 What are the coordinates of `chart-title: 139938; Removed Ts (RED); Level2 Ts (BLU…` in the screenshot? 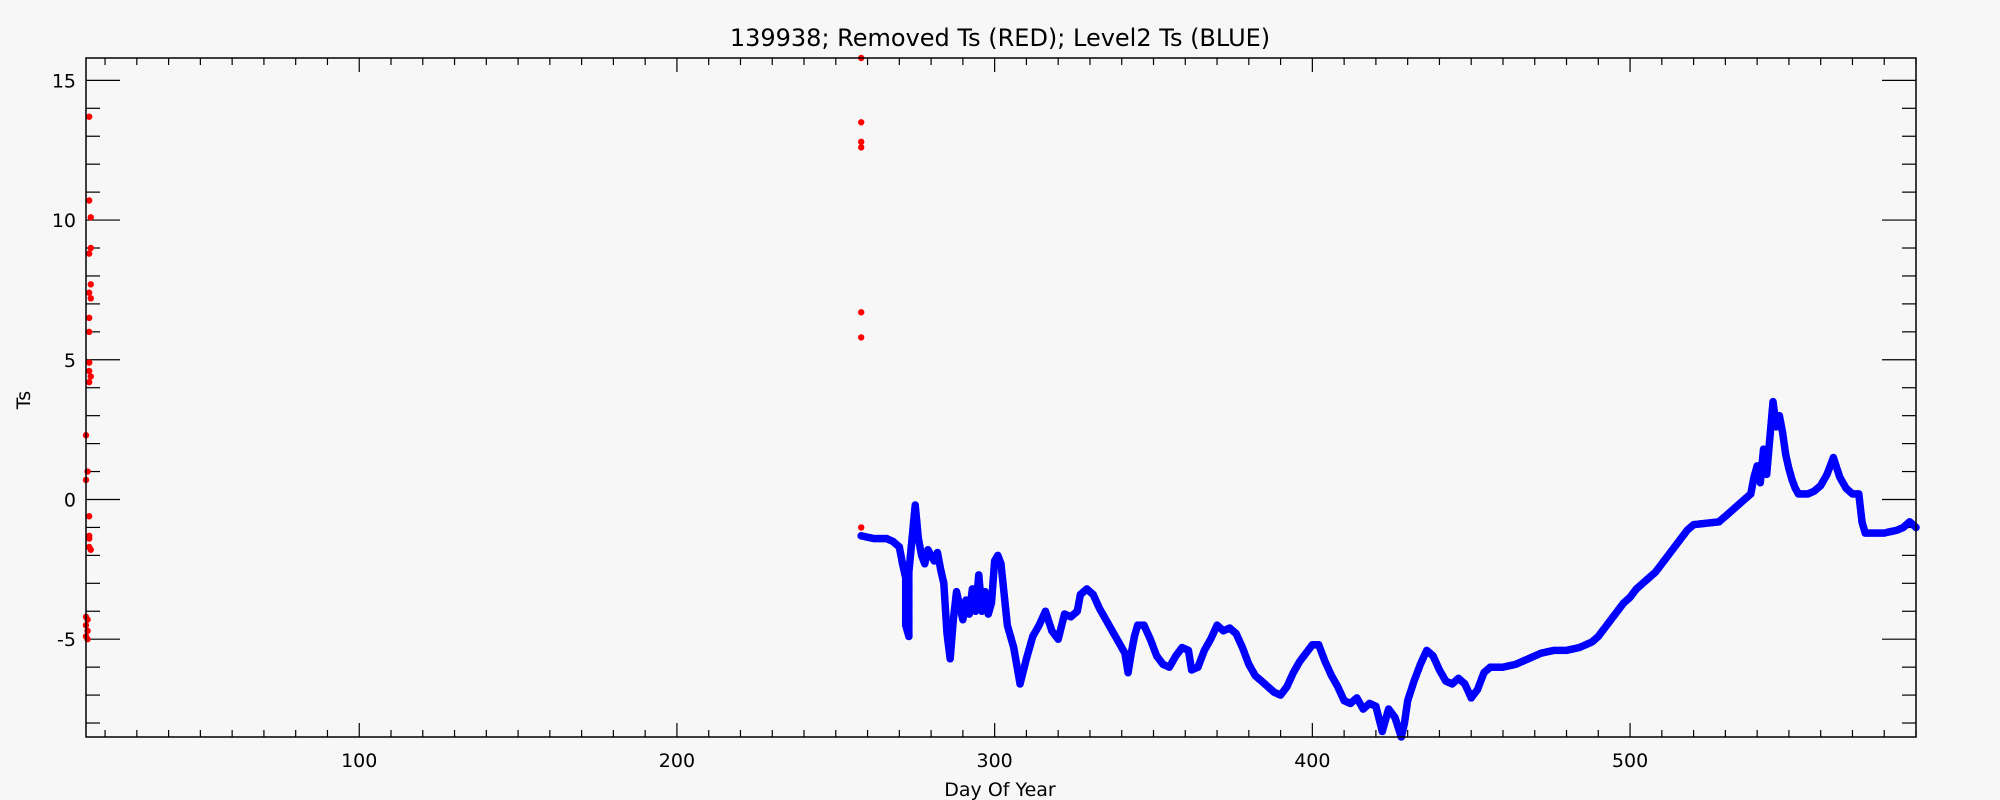 It's located at (1000, 38).